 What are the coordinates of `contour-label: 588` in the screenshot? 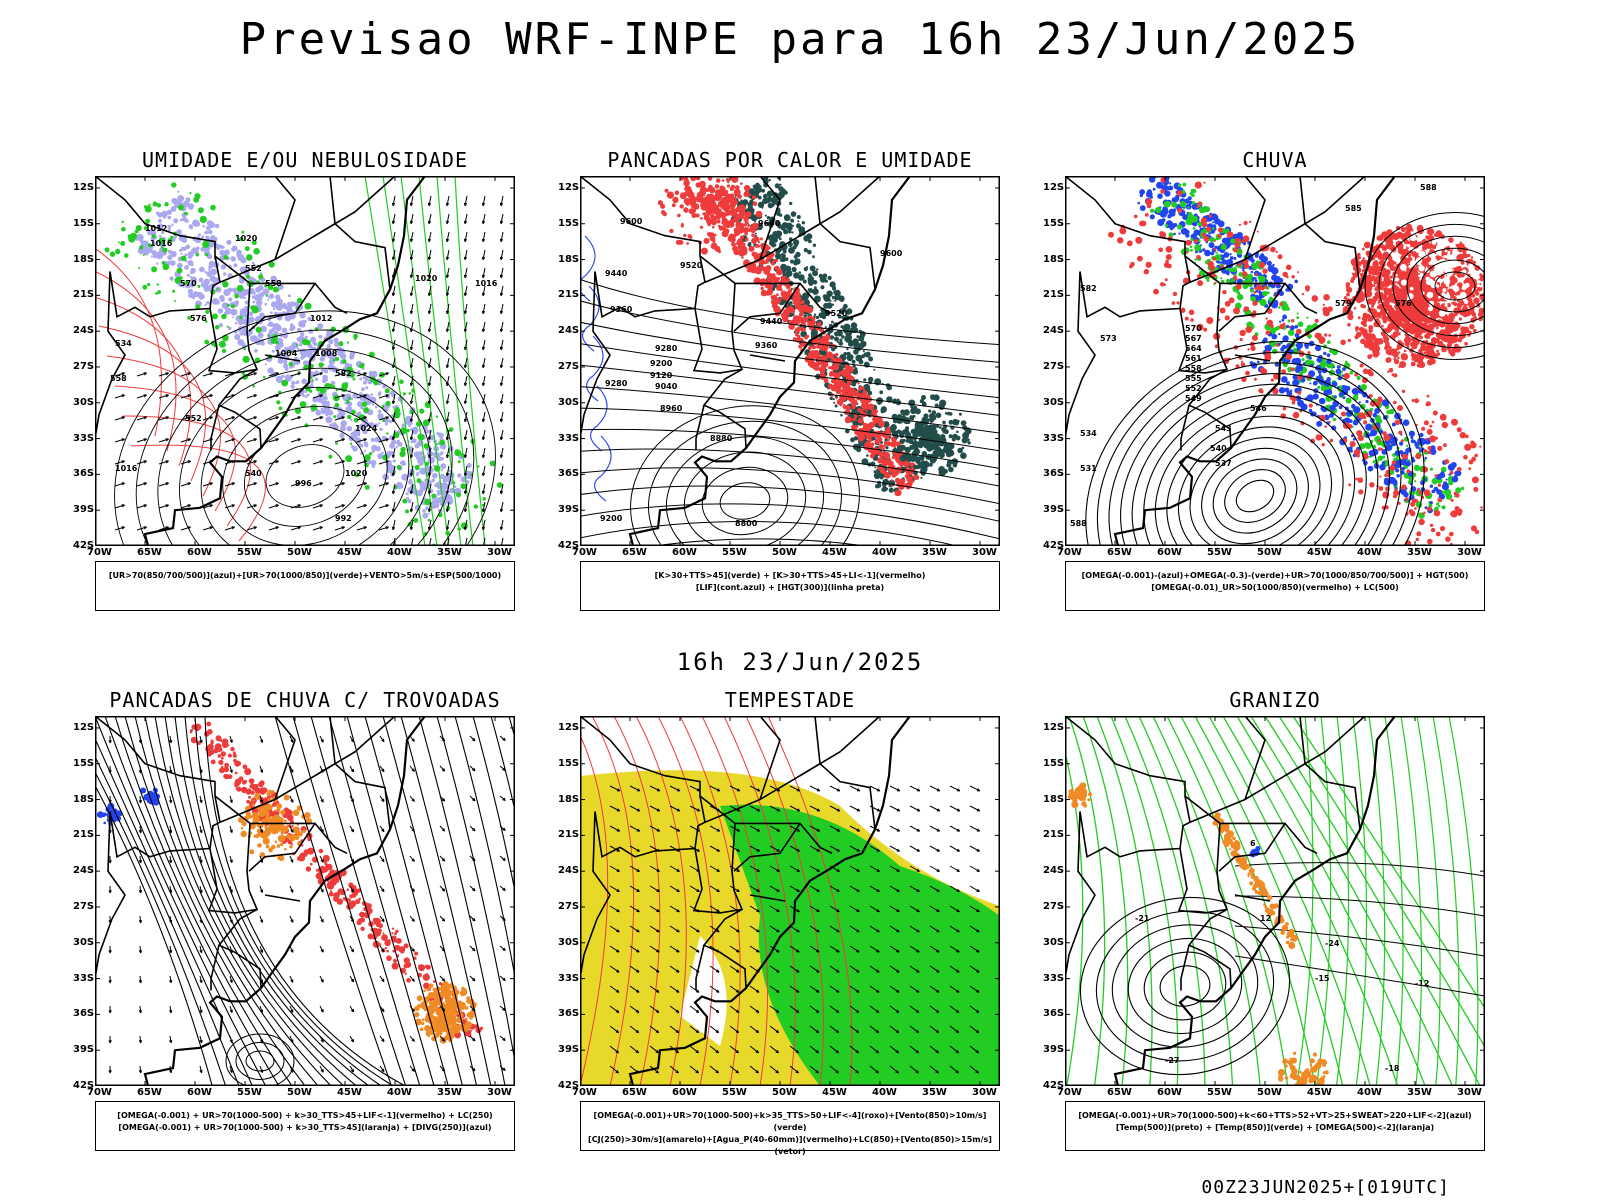 It's located at (1078, 523).